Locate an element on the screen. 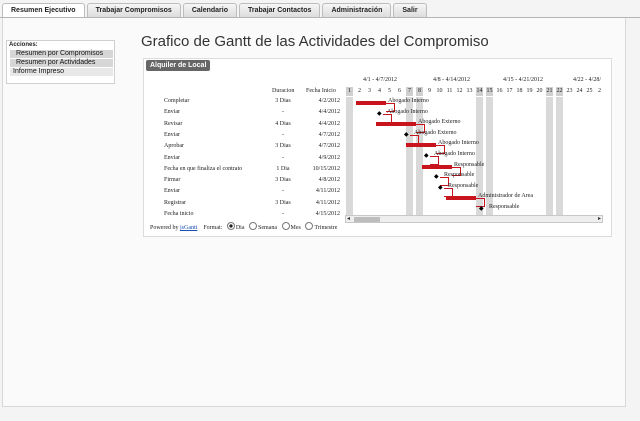 This screenshot has height=421, width=640. task-name: Completar is located at coordinates (177, 101).